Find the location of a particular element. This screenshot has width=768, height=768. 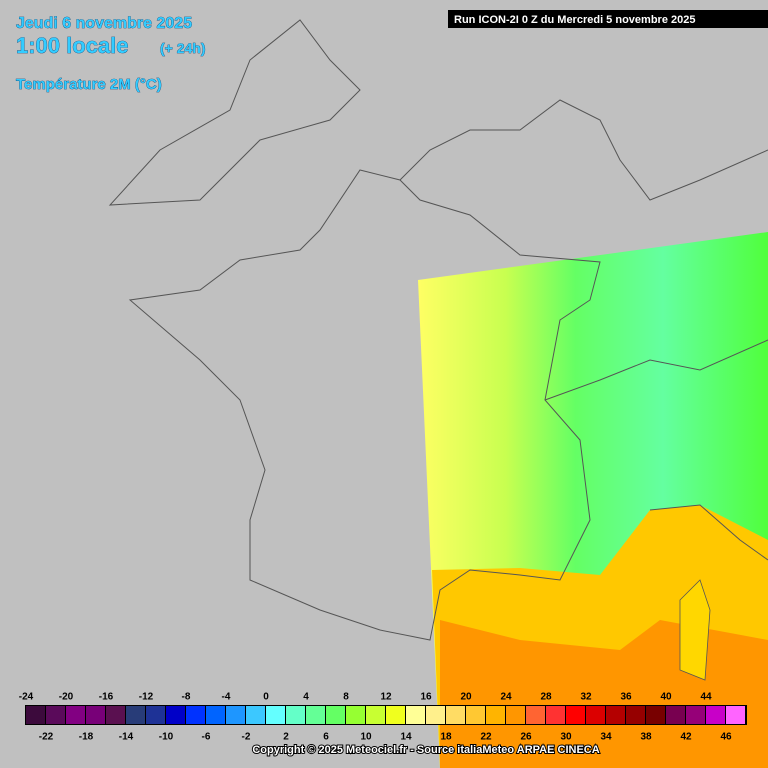

legend-tick-label: -6 is located at coordinates (206, 737).